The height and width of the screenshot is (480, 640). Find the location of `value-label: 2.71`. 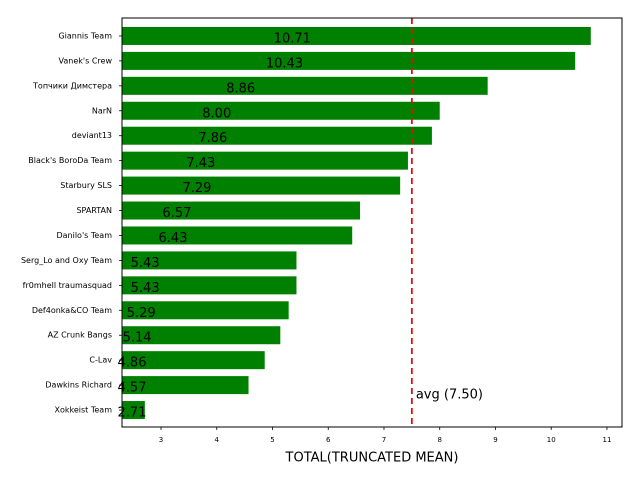

value-label: 2.71 is located at coordinates (132, 413).